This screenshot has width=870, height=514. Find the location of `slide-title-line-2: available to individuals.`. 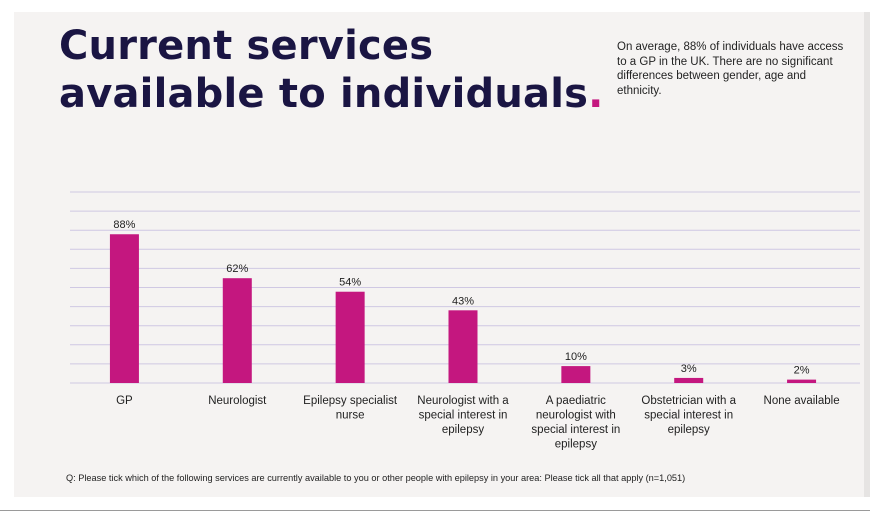

slide-title-line-2: available to individuals. is located at coordinates (331, 94).